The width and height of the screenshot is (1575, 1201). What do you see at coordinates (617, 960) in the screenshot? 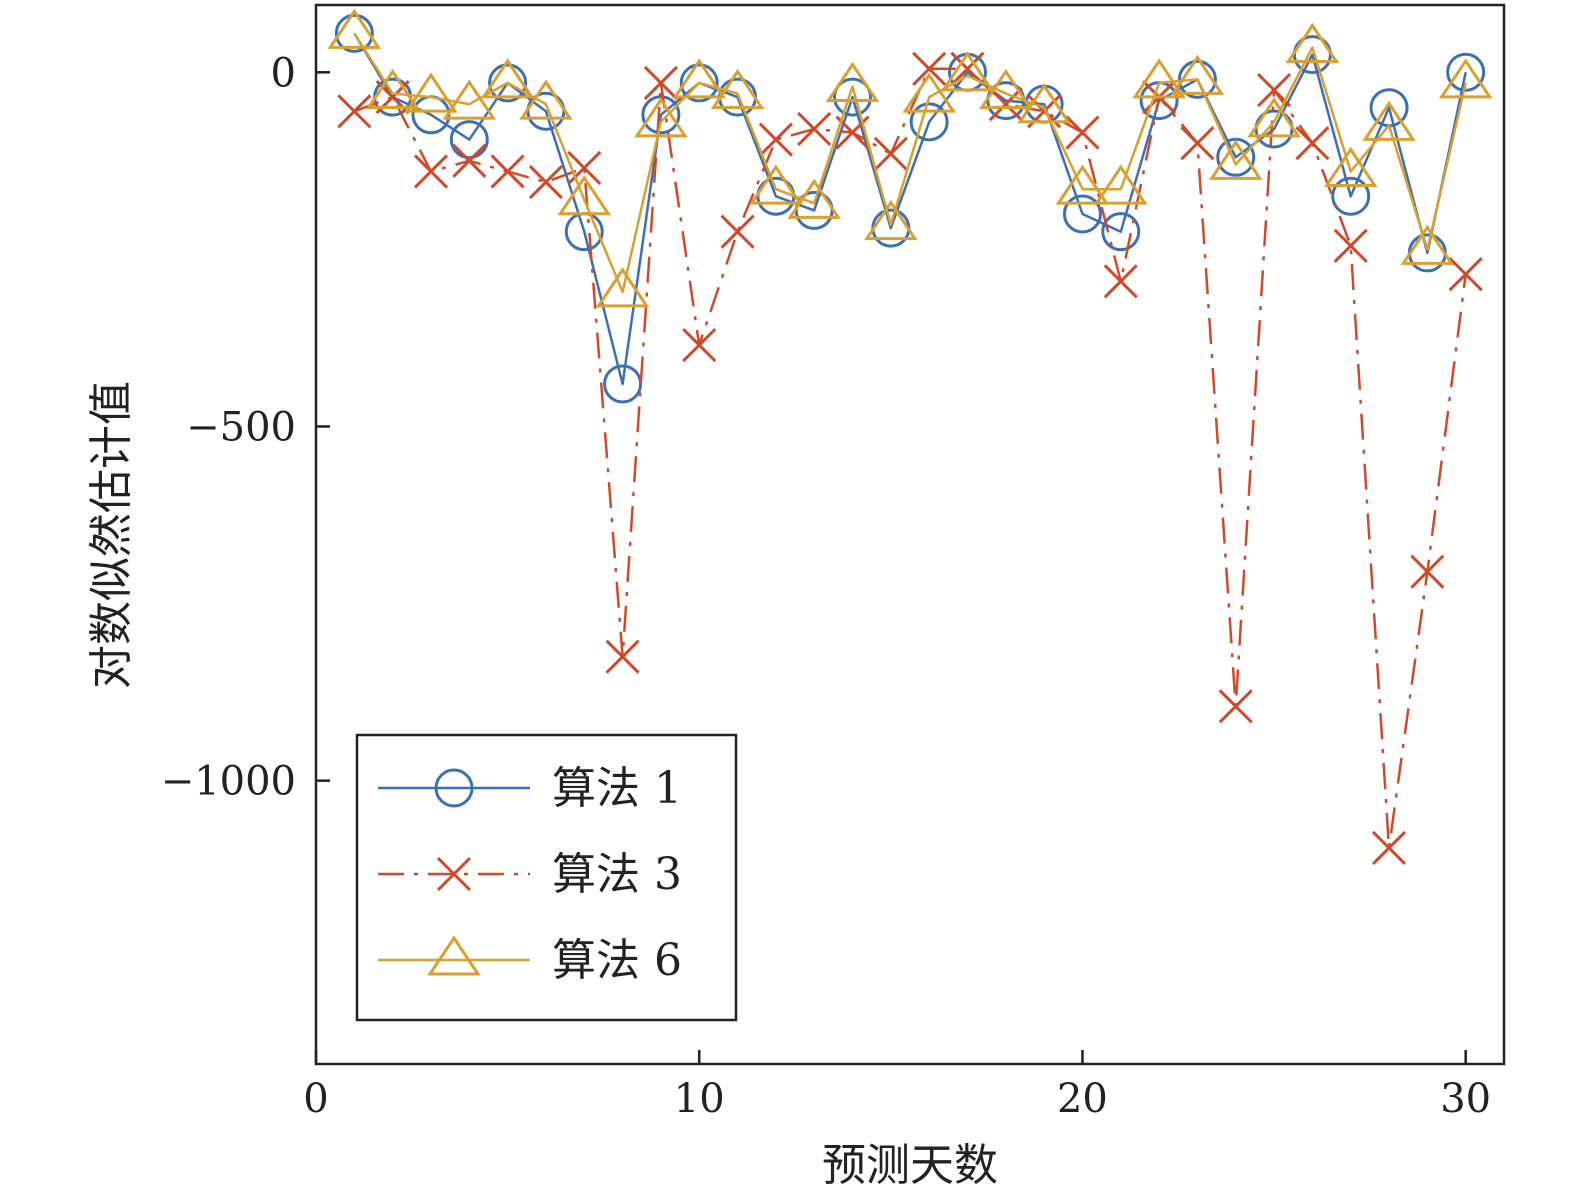
I see `legend-label: 算法 6` at bounding box center [617, 960].